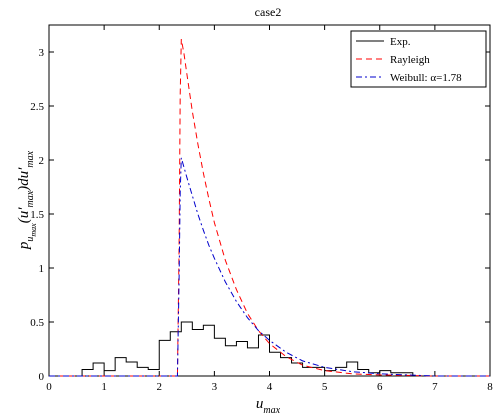  I want to click on y-tick-label: 1, so click(42, 269).